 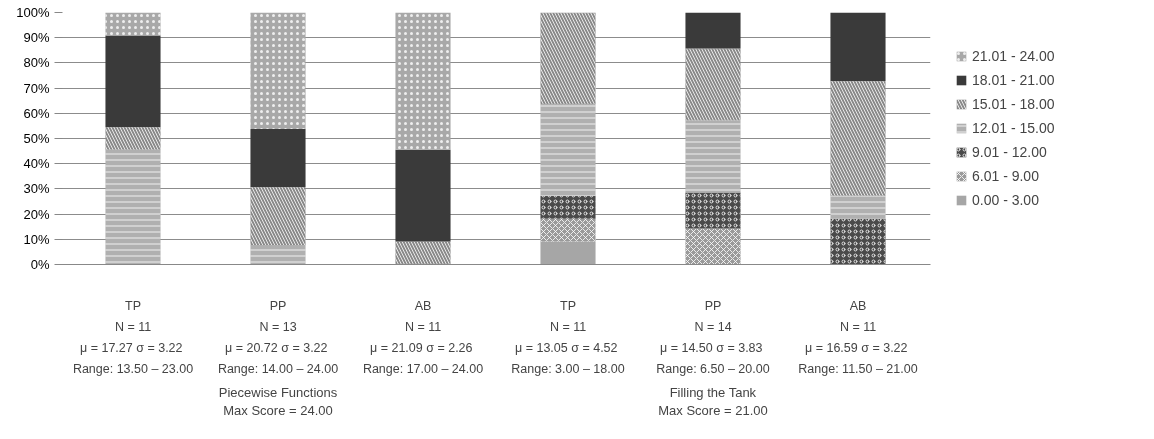 What do you see at coordinates (36, 63) in the screenshot?
I see `y-tick-label: 80%` at bounding box center [36, 63].